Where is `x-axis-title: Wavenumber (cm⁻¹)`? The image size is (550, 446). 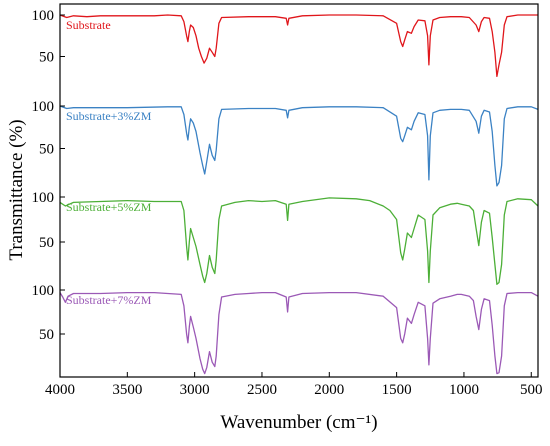 x-axis-title: Wavenumber (cm⁻¹) is located at coordinates (298, 422).